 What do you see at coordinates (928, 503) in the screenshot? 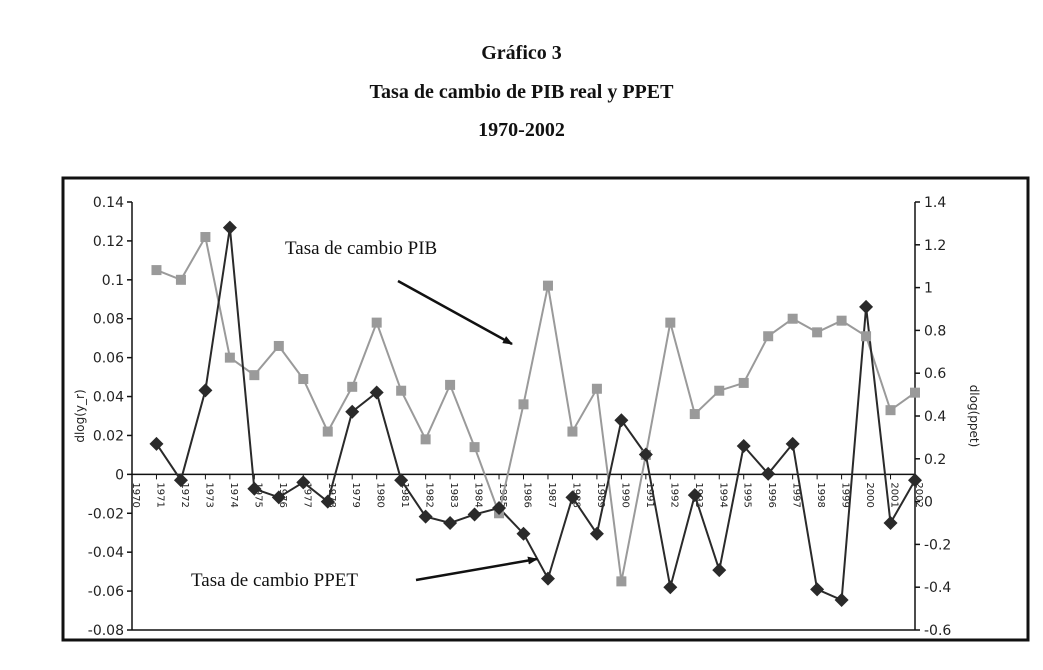
I see `y2-tick-label: 0` at bounding box center [928, 503].